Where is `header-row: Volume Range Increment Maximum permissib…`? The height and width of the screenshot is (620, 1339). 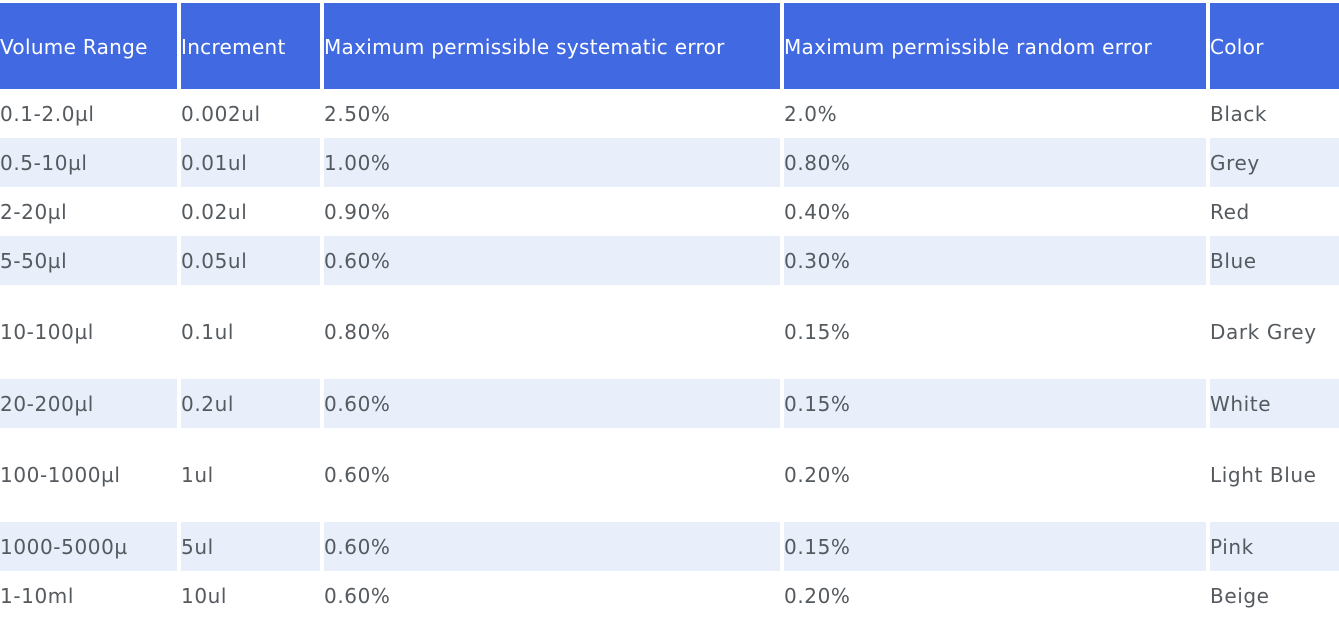
header-row: Volume Range Increment Maximum permissib… is located at coordinates (669, 44).